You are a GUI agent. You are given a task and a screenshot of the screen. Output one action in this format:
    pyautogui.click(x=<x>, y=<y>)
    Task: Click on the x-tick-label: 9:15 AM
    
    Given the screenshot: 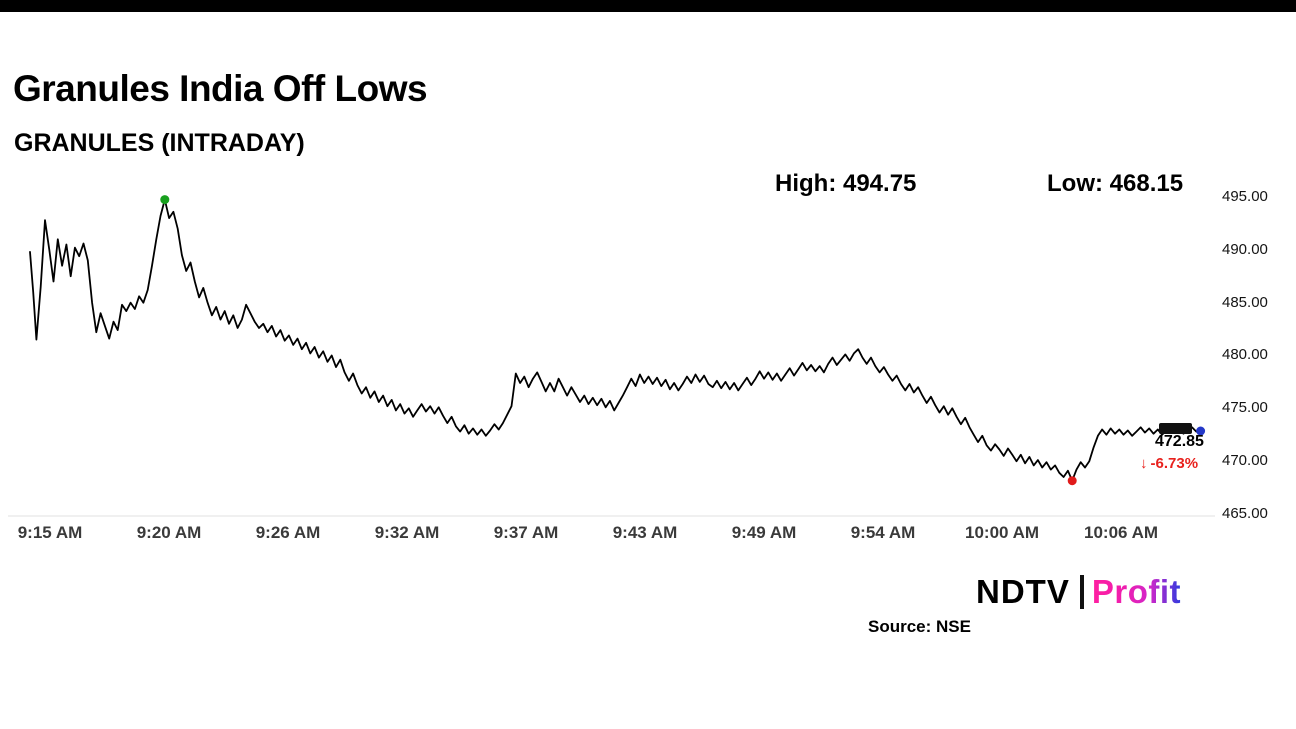 What is the action you would take?
    pyautogui.click(x=50, y=532)
    